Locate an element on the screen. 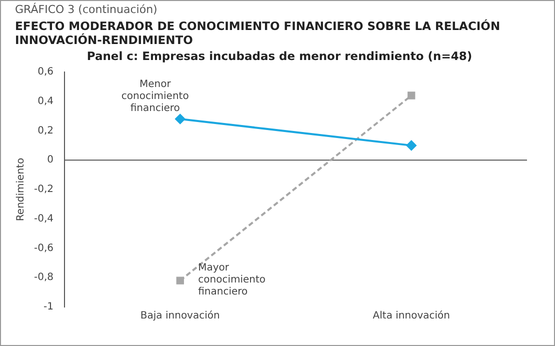 The height and width of the screenshot is (346, 555). y-tick-label: -1 is located at coordinates (49, 307).